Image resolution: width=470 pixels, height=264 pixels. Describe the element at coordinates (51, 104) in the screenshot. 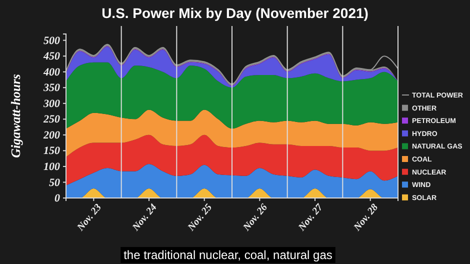

I see `y-tick-label: 300` at that location.